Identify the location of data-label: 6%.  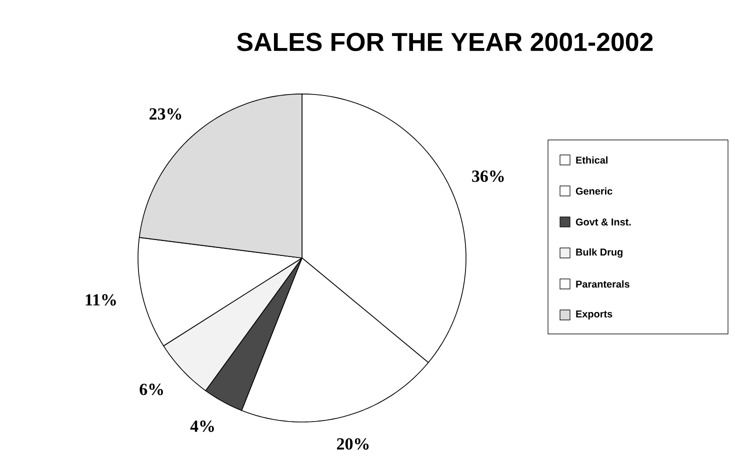
(151, 390).